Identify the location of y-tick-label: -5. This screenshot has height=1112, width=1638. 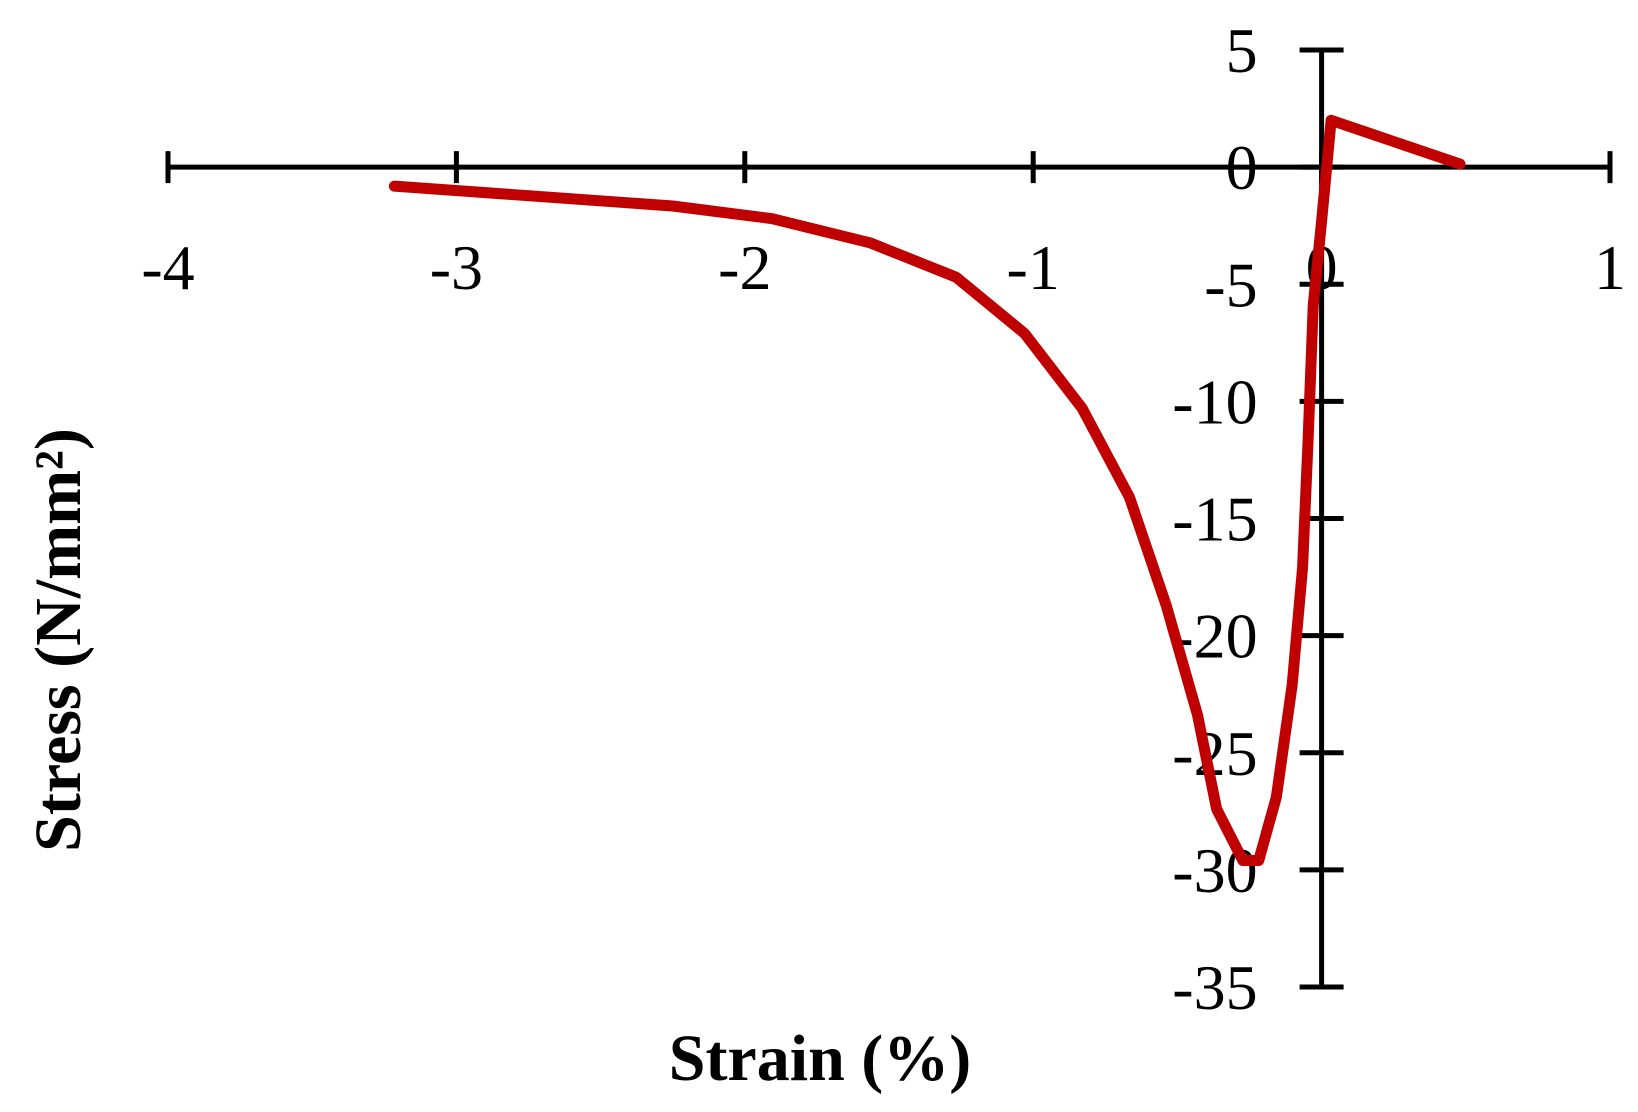
(1230, 284).